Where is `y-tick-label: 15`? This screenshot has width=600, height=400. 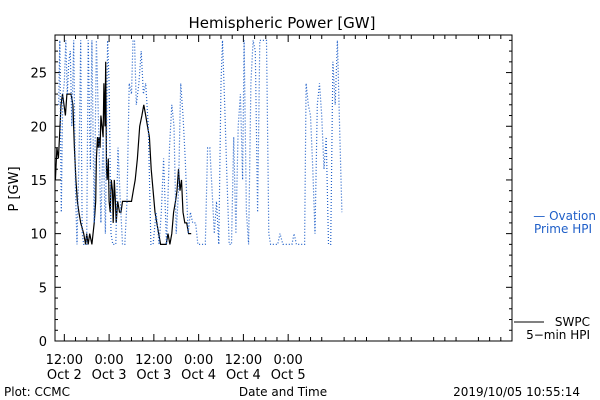 y-tick-label: 15 is located at coordinates (38, 181).